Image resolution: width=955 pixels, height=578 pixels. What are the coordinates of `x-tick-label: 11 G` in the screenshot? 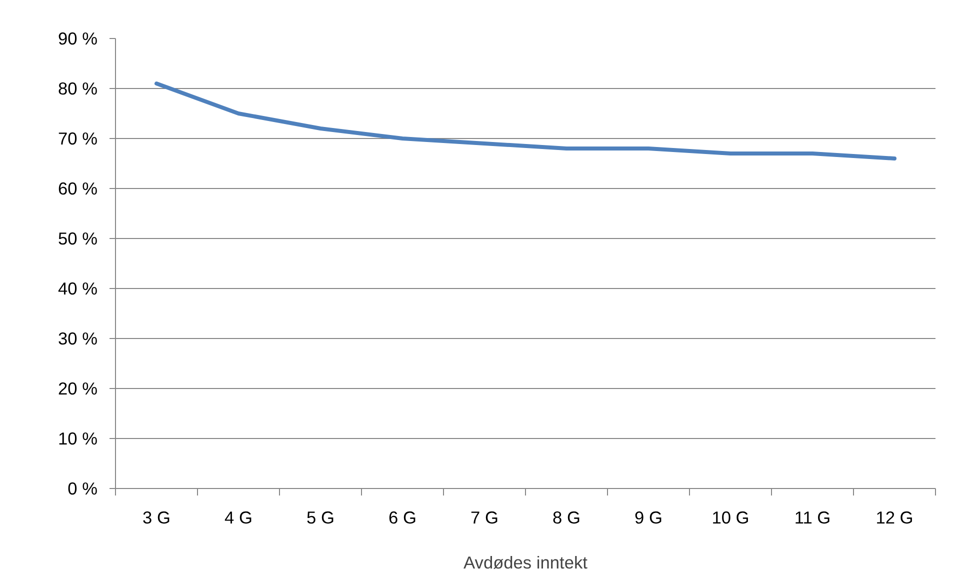 It's located at (812, 518).